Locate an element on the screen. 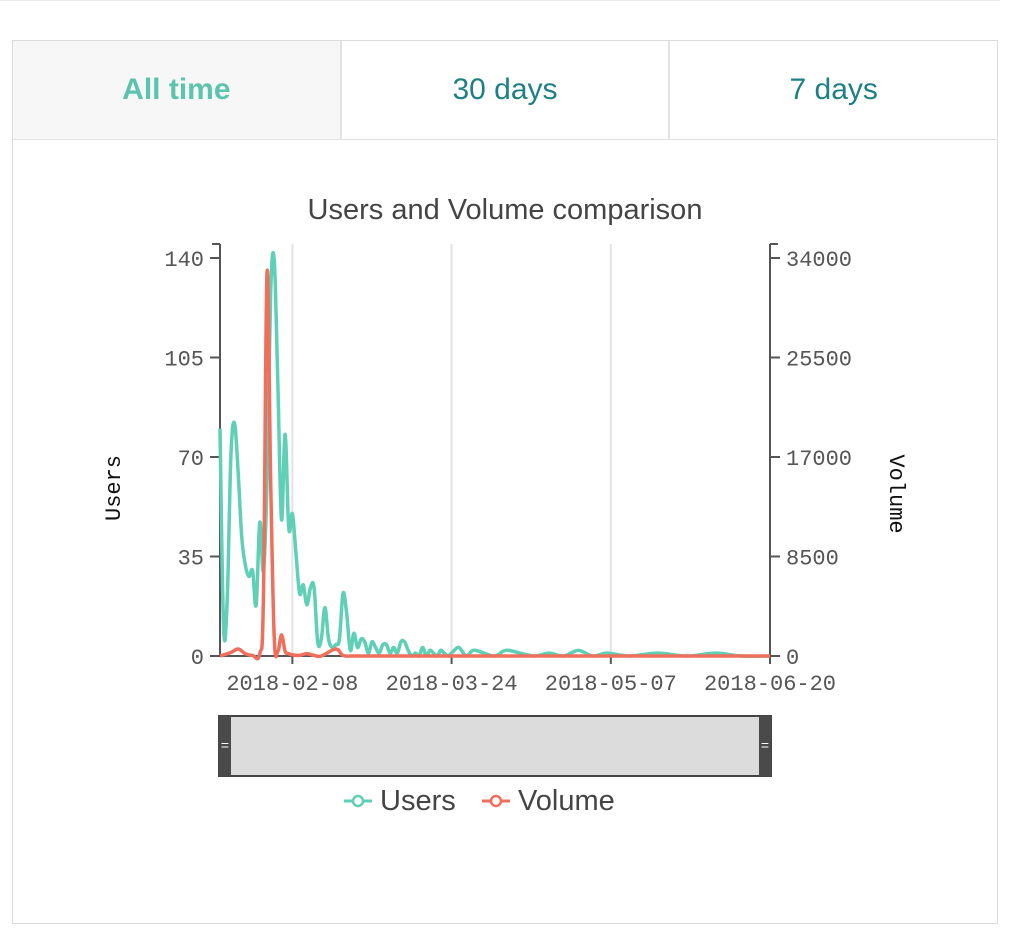  tab-7-days: 7 days is located at coordinates (834, 90).